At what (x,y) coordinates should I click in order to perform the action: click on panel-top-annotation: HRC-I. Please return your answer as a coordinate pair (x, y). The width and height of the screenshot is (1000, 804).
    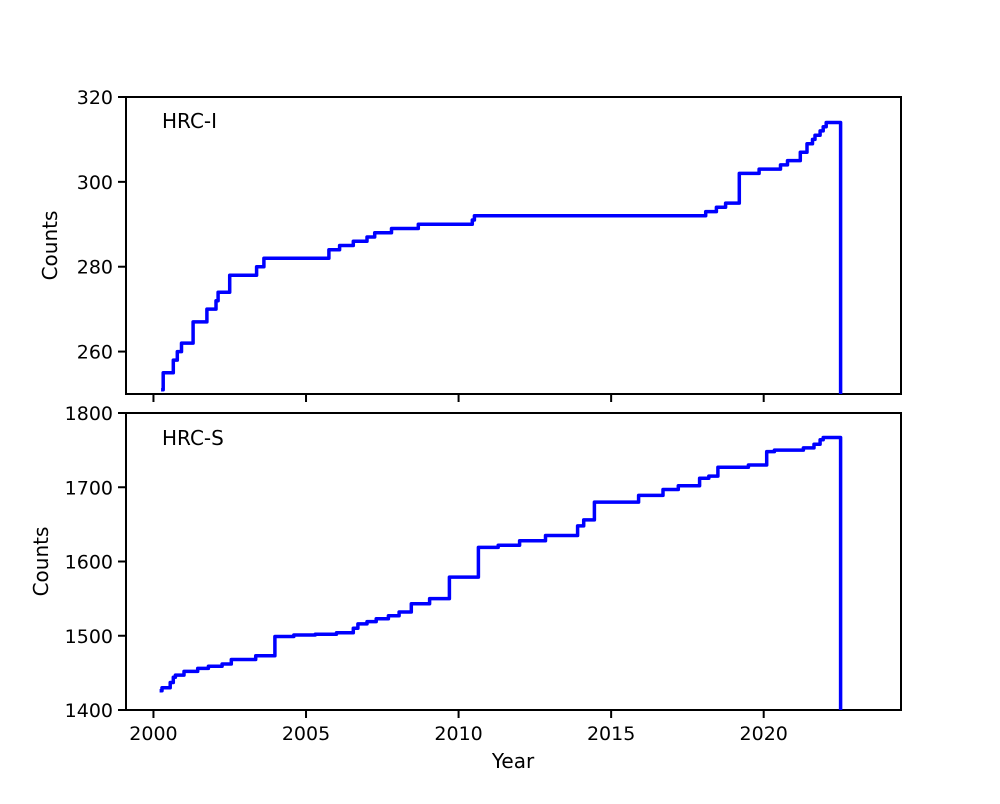
    Looking at the image, I should click on (189, 121).